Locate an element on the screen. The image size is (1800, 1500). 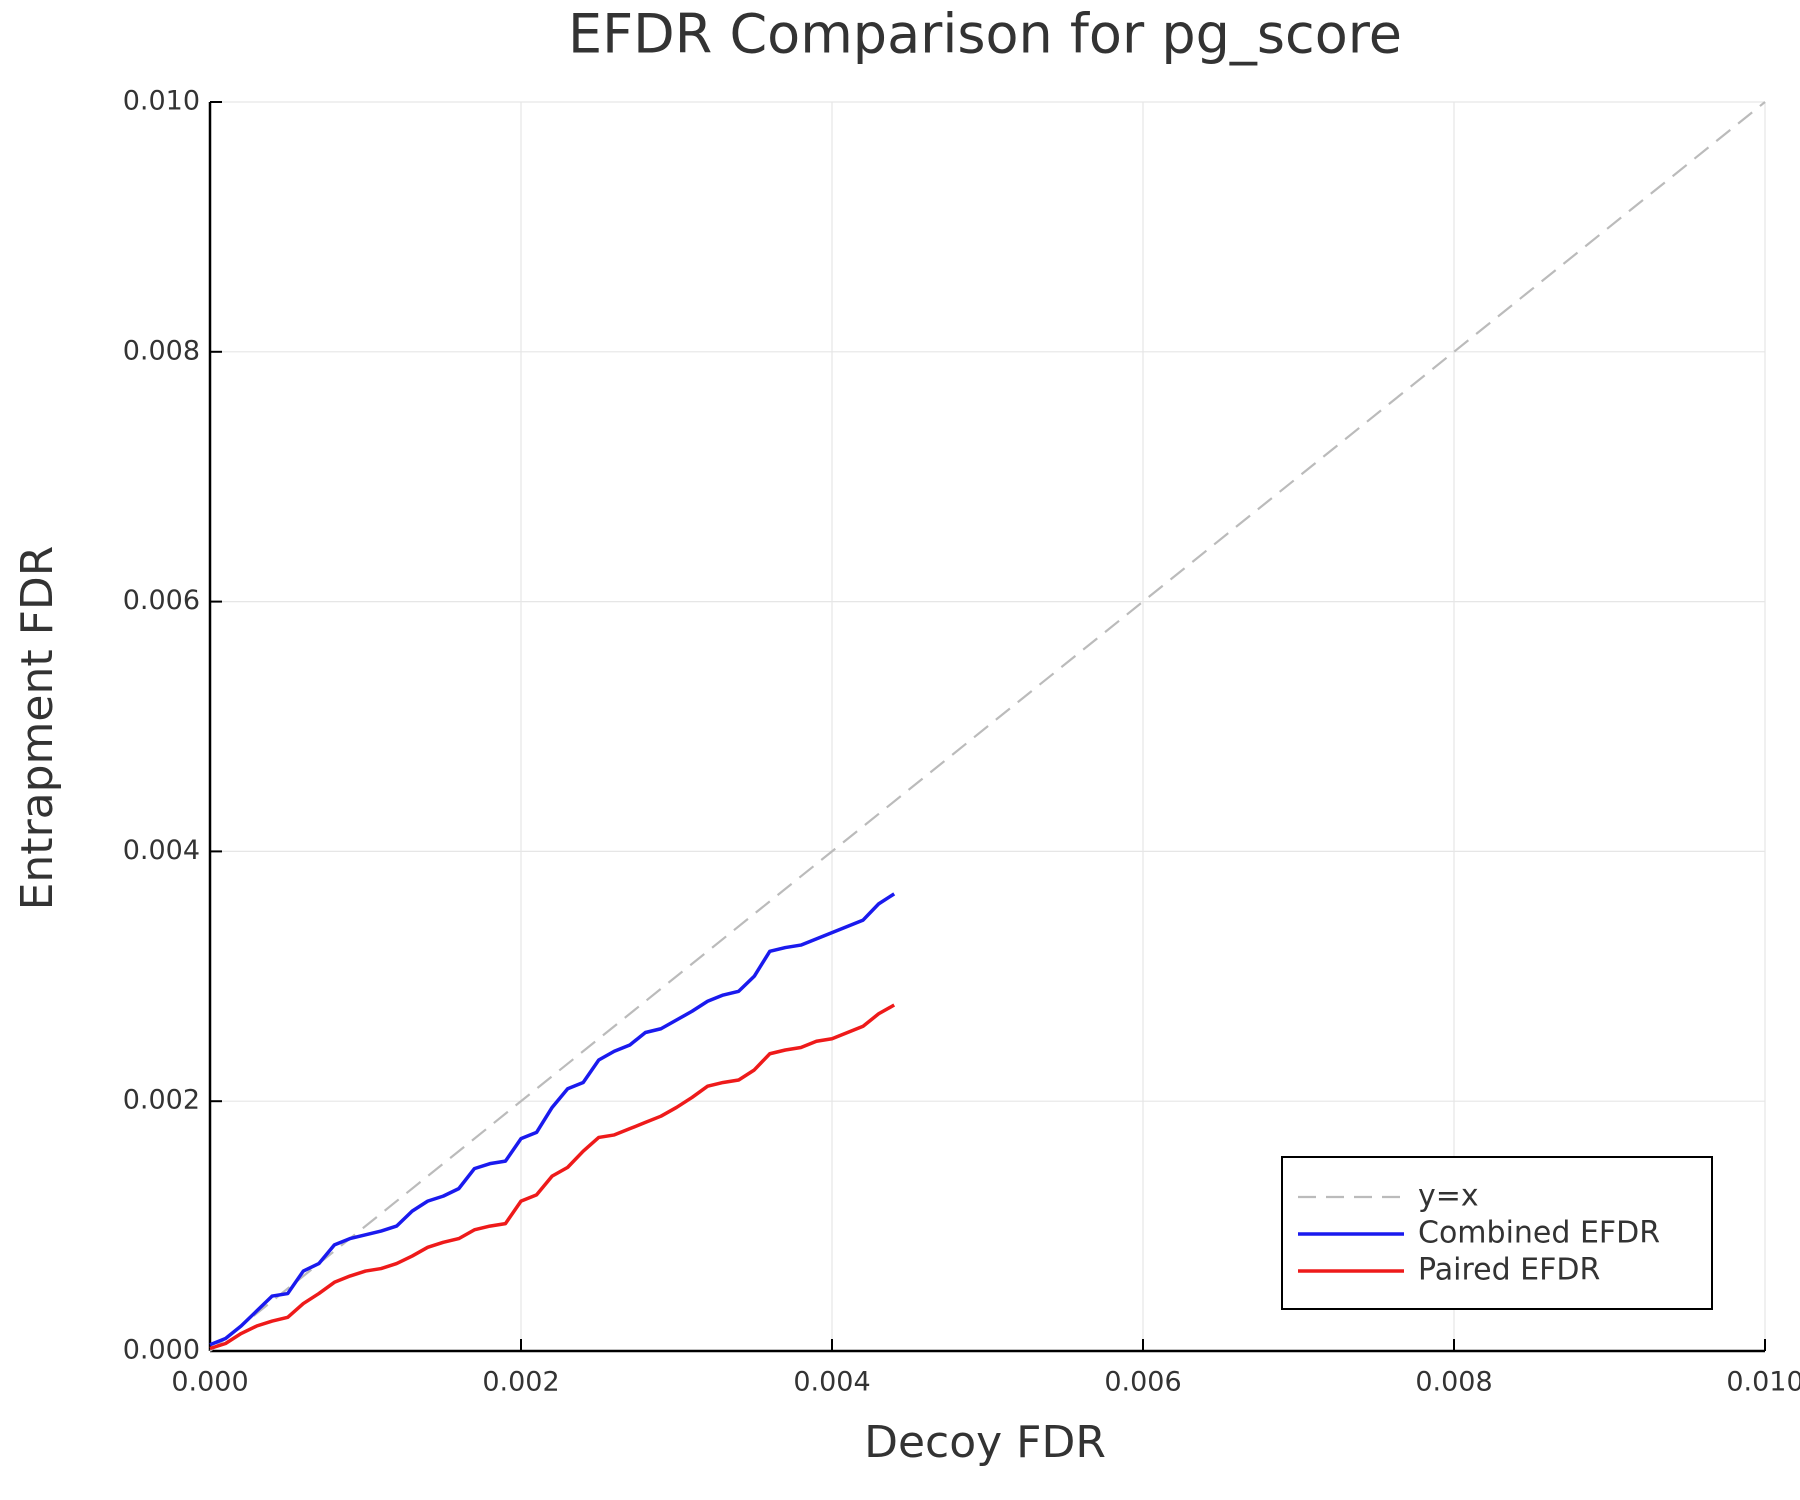
legend-label: Paired EFDR is located at coordinates (1509, 1270).